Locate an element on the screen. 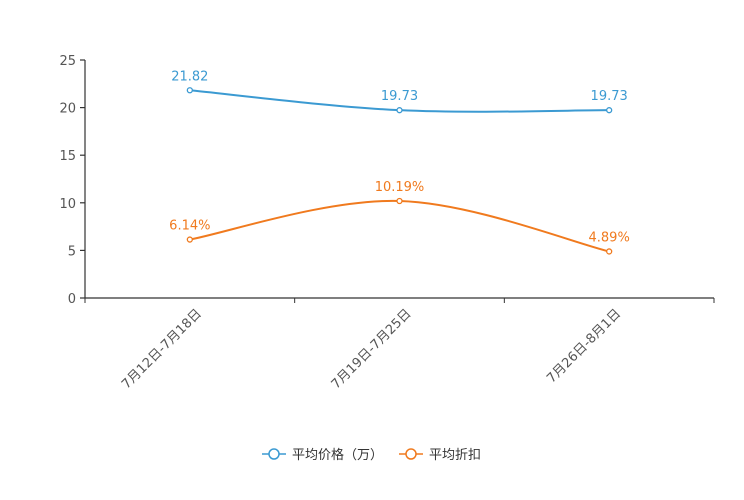  legend-label: 平均折扣 is located at coordinates (455, 455).